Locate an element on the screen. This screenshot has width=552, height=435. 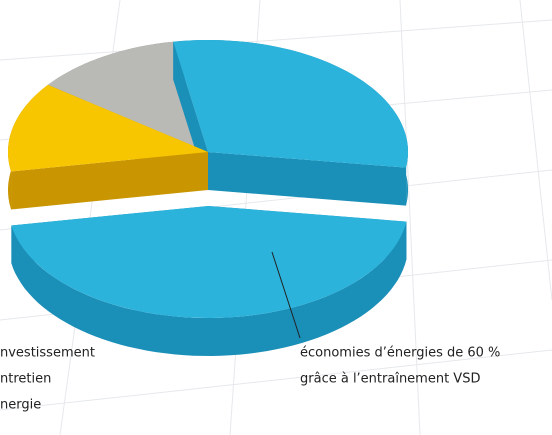
leader-line is located at coordinates (286, 295).